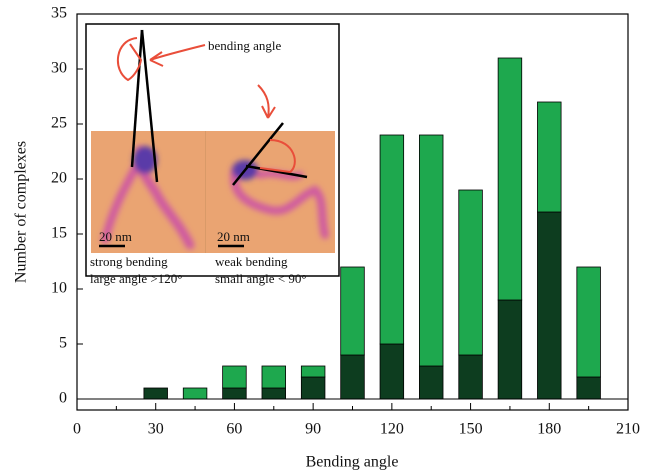 This screenshot has height=474, width=662. Describe the element at coordinates (352, 462) in the screenshot. I see `x-axis-label: Bending angle` at that location.